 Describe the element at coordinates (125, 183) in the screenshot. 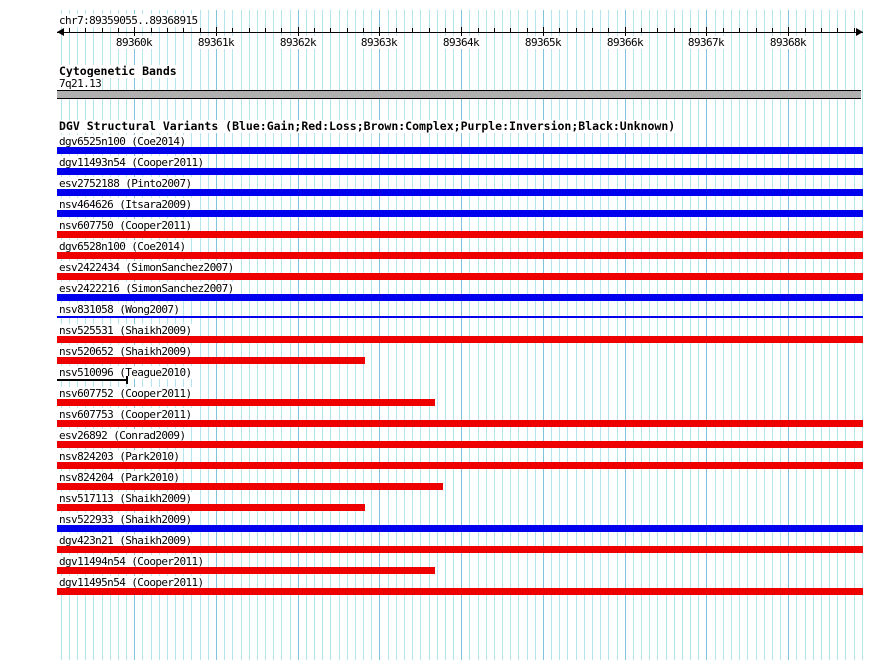

I see `variant-label: esv2752188 (Pinto2007)` at that location.